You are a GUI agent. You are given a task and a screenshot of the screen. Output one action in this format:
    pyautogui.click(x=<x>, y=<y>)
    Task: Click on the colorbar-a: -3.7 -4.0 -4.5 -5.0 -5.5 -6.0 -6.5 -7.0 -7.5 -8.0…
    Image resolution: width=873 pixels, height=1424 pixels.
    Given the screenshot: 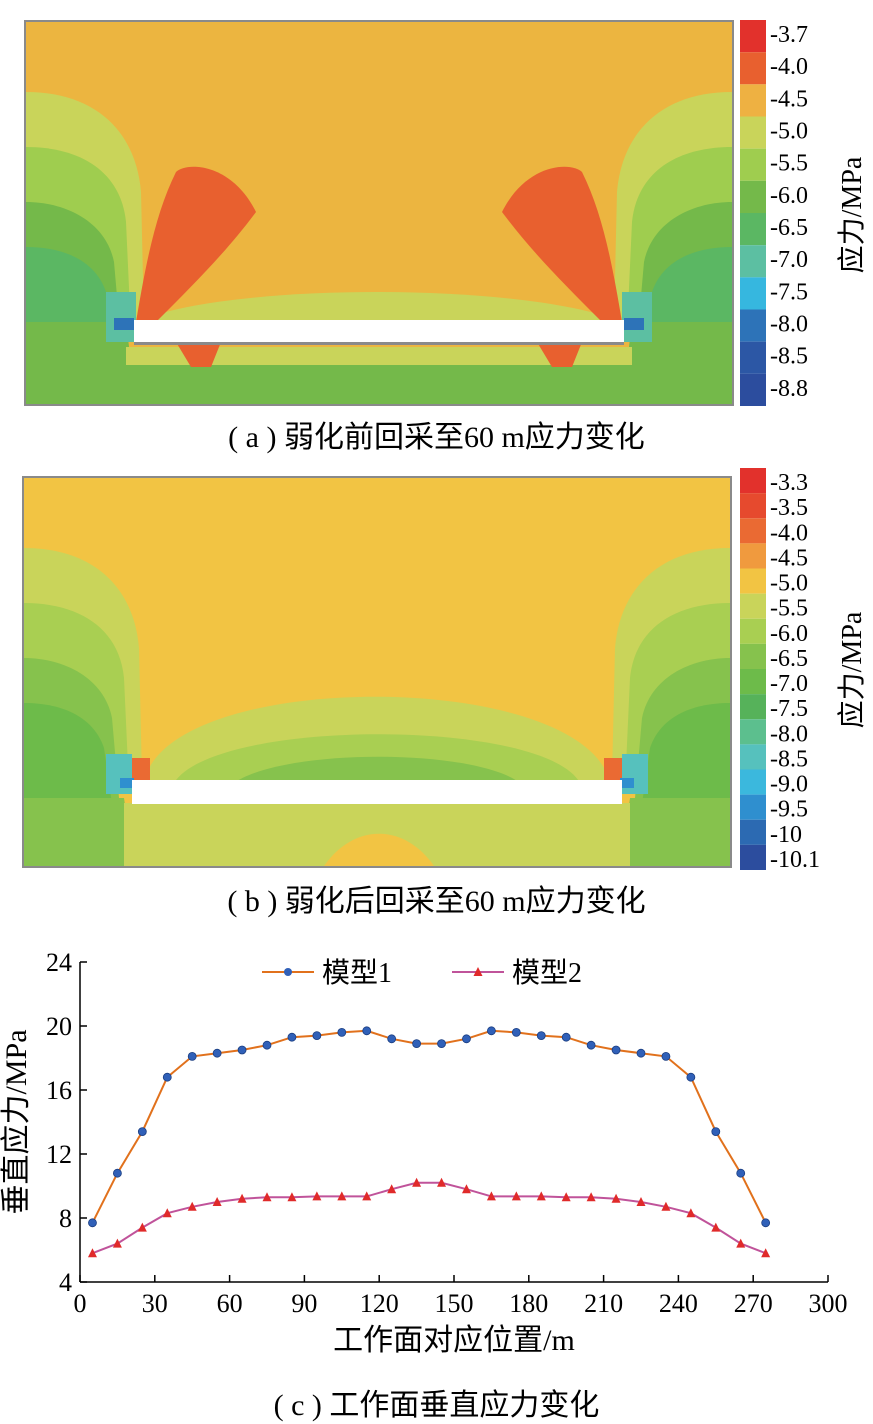 What is the action you would take?
    pyautogui.click(x=805, y=213)
    